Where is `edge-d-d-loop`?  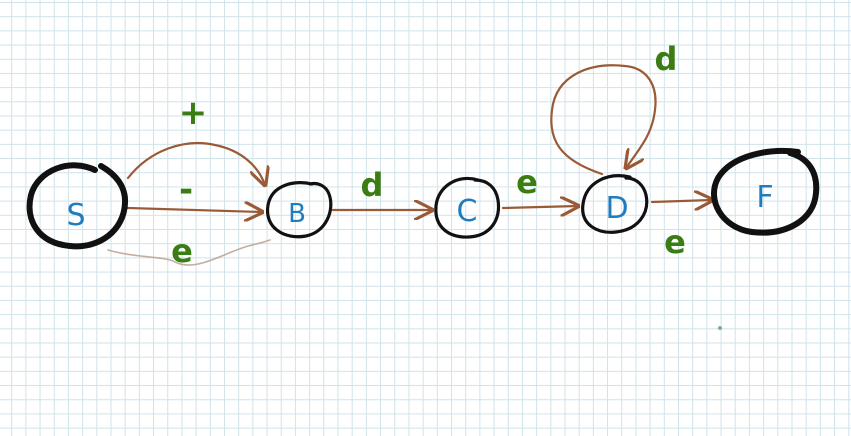
edge-d-d-loop is located at coordinates (603, 120).